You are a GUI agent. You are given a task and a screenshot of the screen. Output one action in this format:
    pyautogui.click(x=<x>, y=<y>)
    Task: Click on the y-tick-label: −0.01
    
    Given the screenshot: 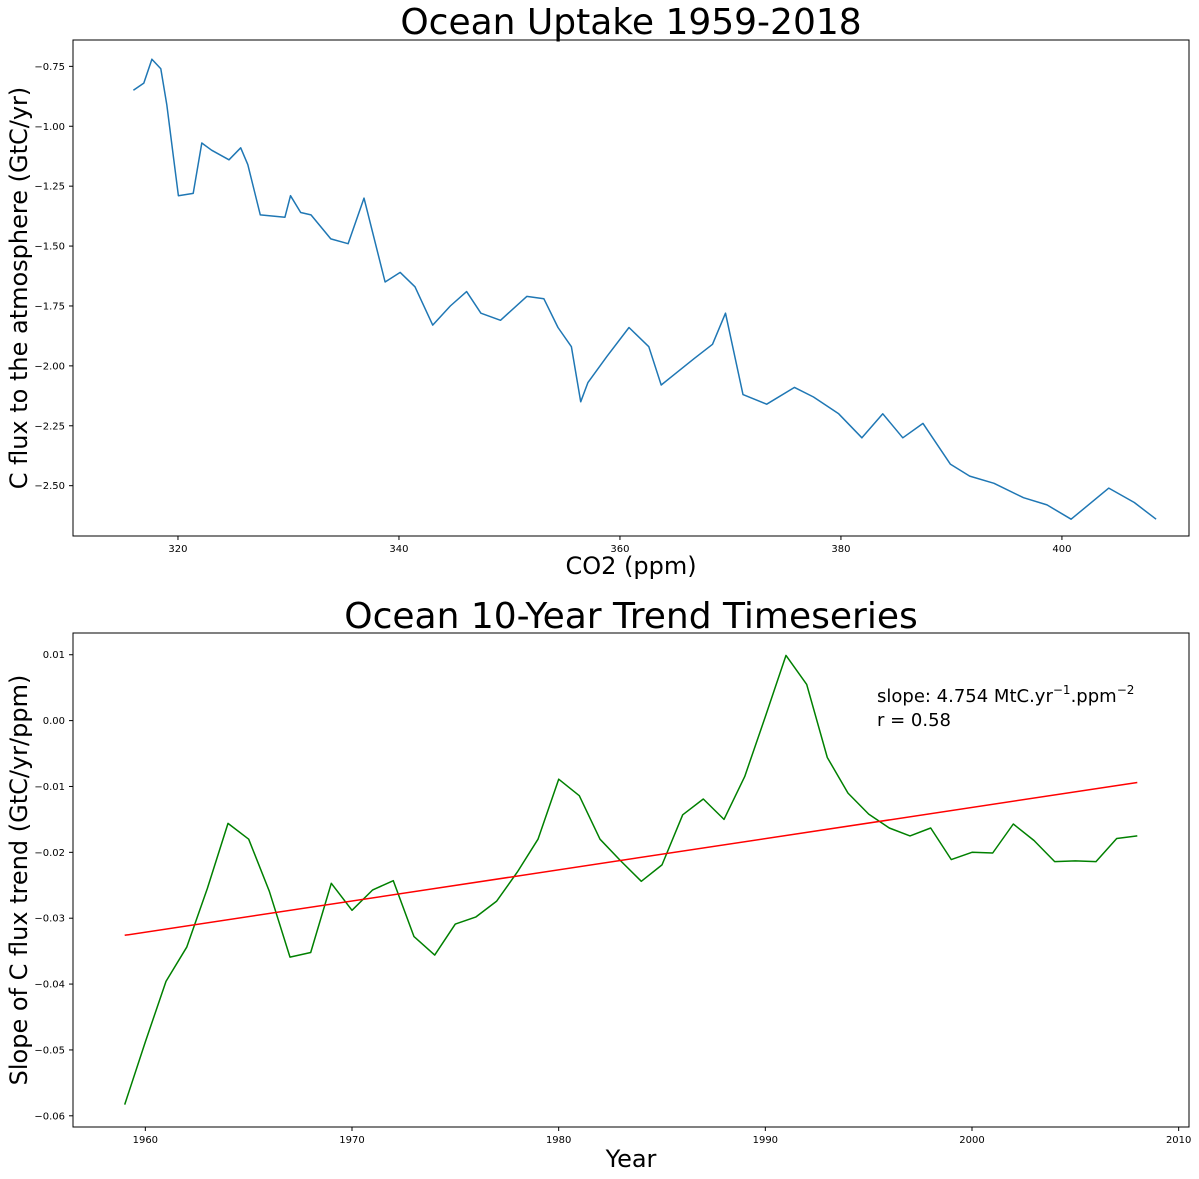 What is the action you would take?
    pyautogui.click(x=49, y=787)
    